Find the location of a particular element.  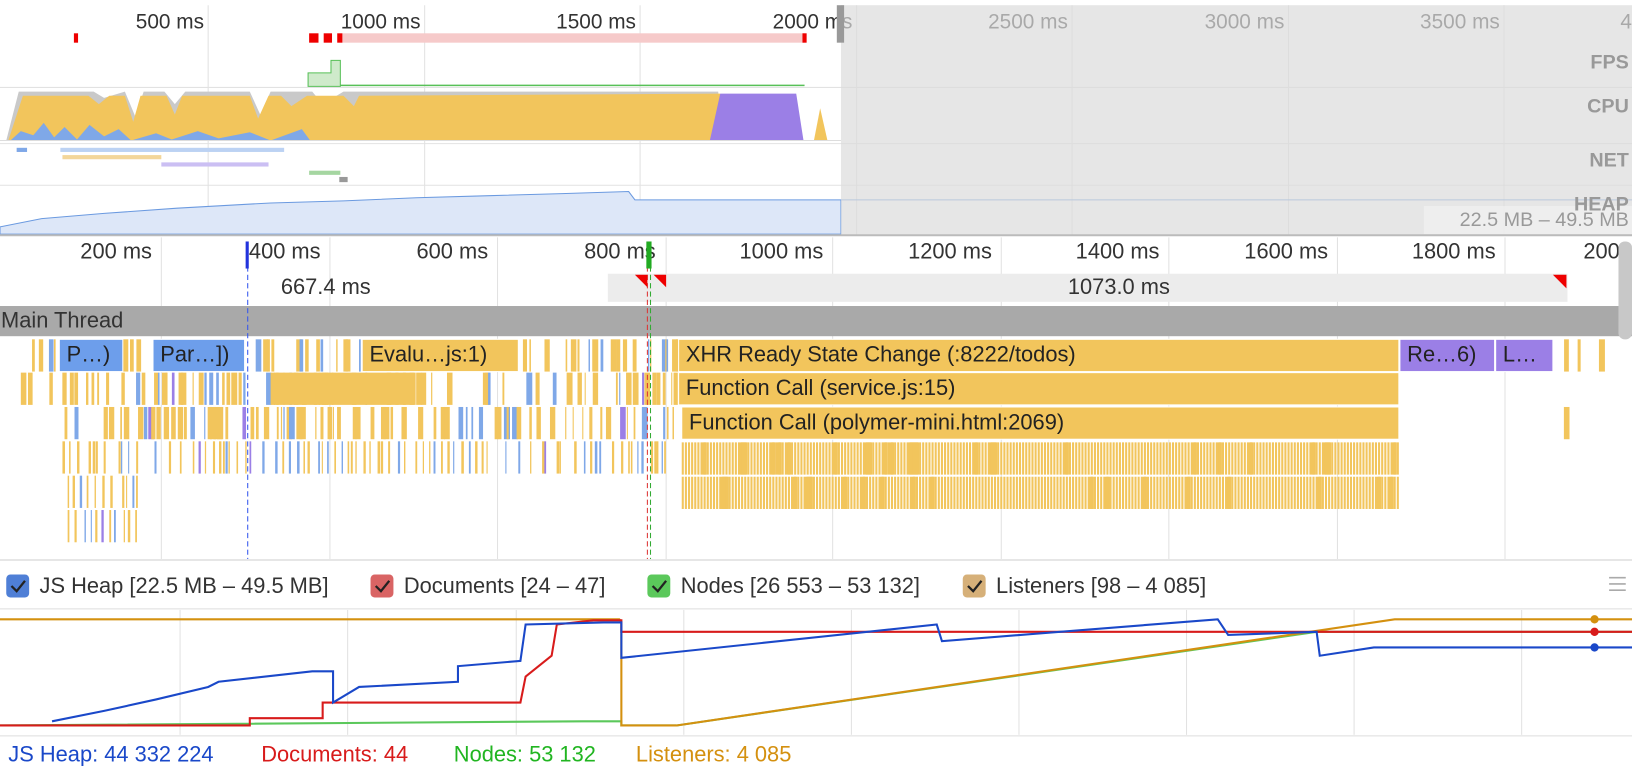

readout-label: Documents: 44 is located at coordinates (334, 753).